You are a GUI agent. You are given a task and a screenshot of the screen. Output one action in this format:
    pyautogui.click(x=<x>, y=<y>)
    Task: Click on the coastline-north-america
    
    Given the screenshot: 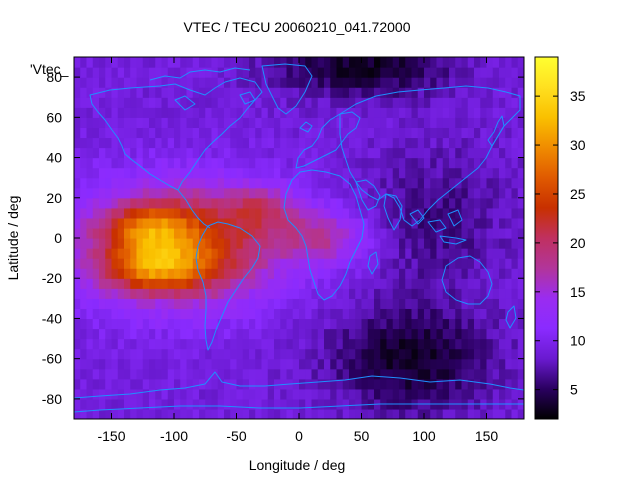 What is the action you would take?
    pyautogui.click(x=176, y=134)
    